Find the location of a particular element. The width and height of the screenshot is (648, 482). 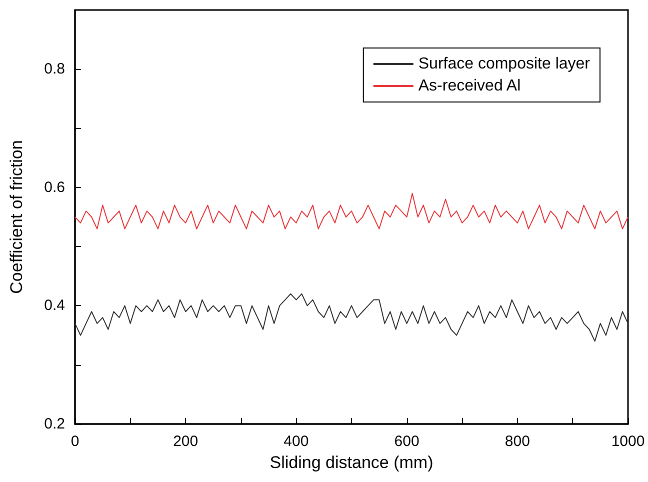

x-axis-title: Sliding distance (mm) is located at coordinates (352, 462).